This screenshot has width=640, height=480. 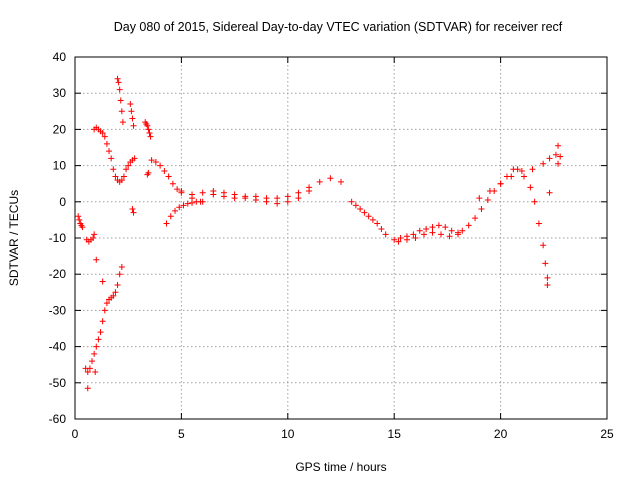 I want to click on series-falling-13-14-5h, so click(x=368, y=218).